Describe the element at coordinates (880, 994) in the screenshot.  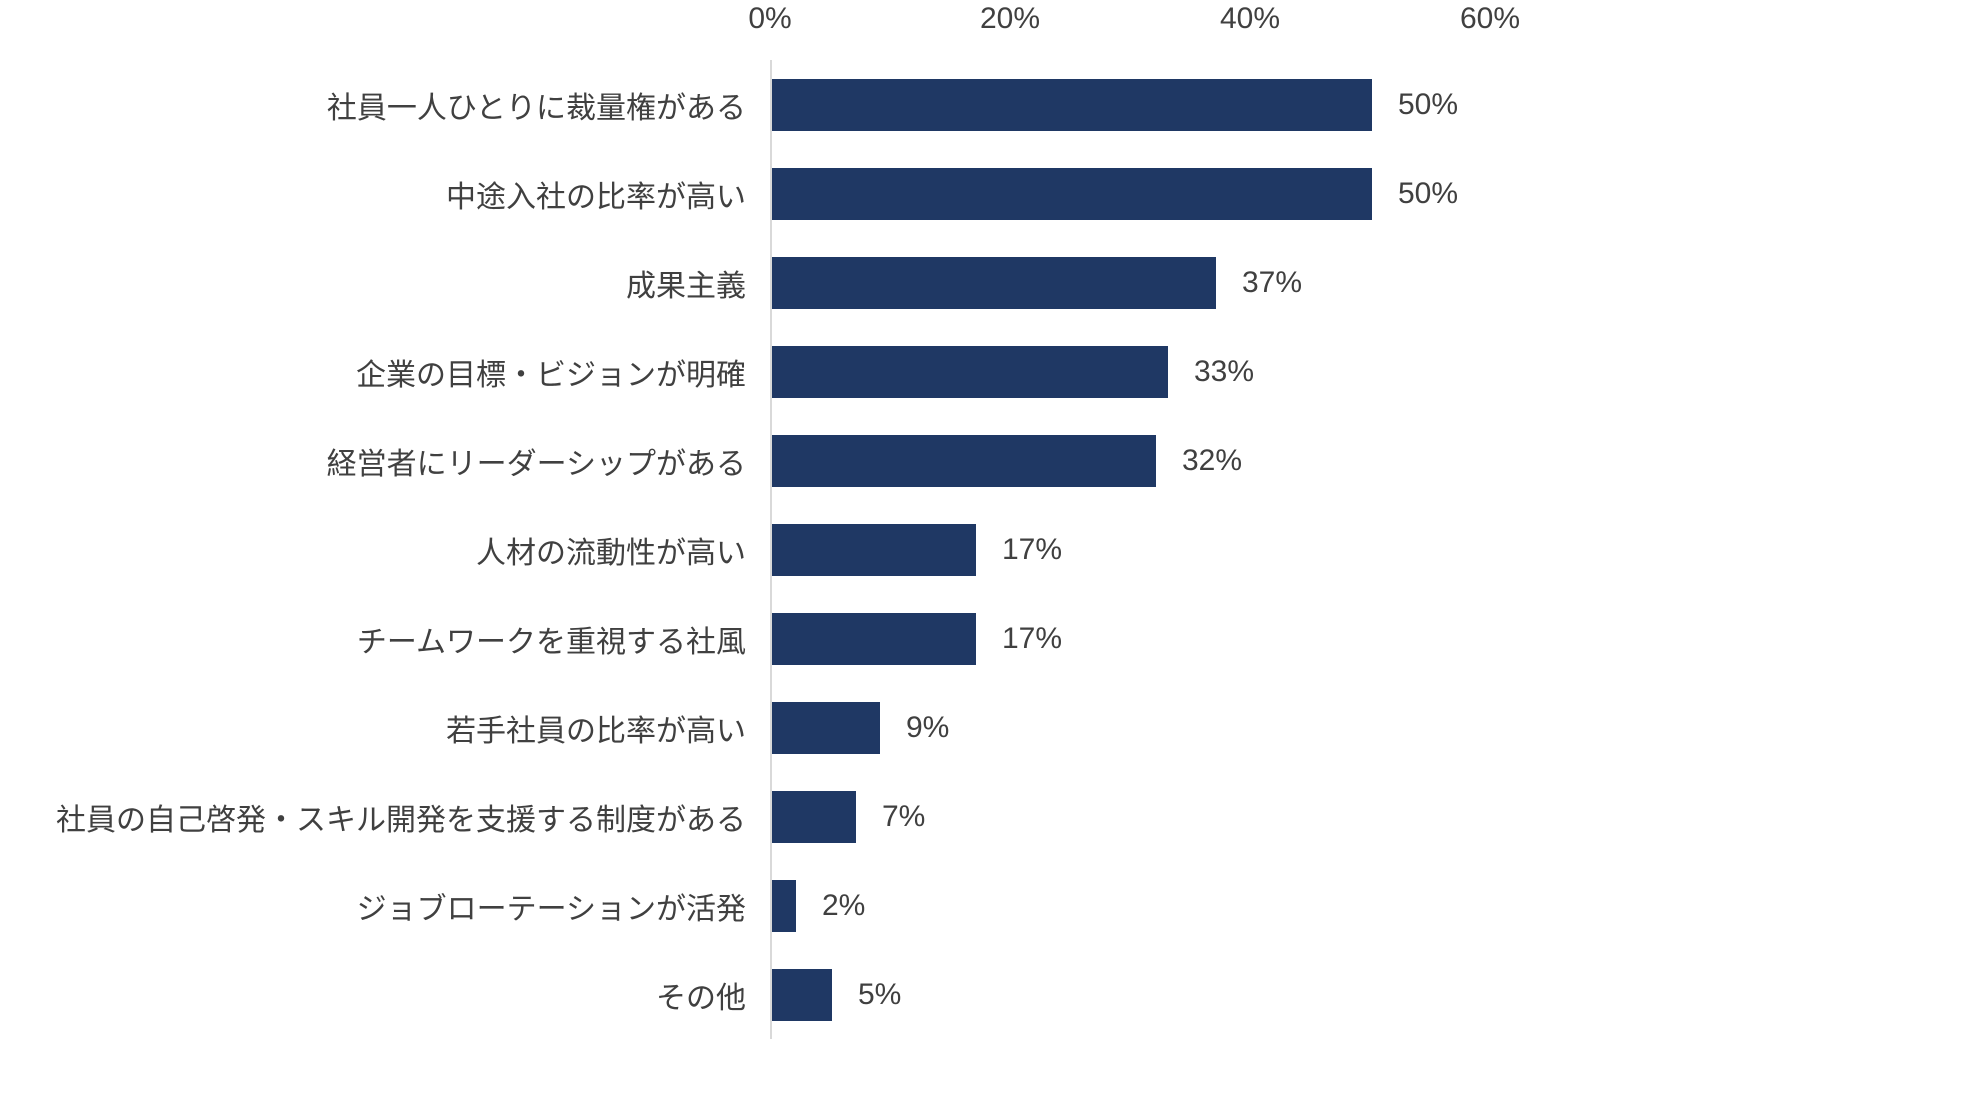
I see `value-label: 5%` at that location.